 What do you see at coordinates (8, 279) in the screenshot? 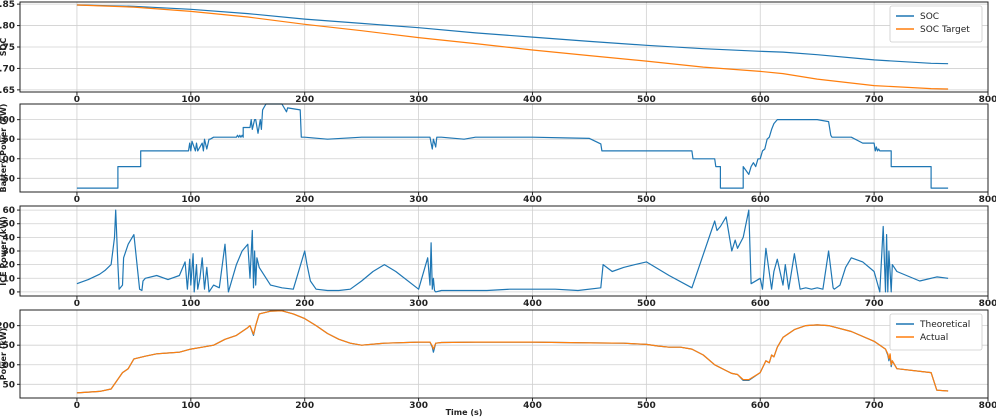
I see `y-tick-label: 10` at bounding box center [8, 279].